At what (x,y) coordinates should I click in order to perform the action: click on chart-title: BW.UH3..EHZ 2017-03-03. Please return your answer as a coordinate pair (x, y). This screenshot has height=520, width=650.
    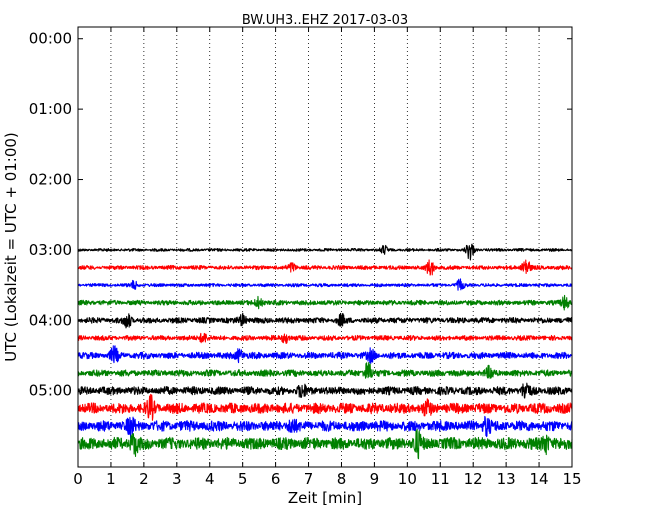
    Looking at the image, I should click on (325, 20).